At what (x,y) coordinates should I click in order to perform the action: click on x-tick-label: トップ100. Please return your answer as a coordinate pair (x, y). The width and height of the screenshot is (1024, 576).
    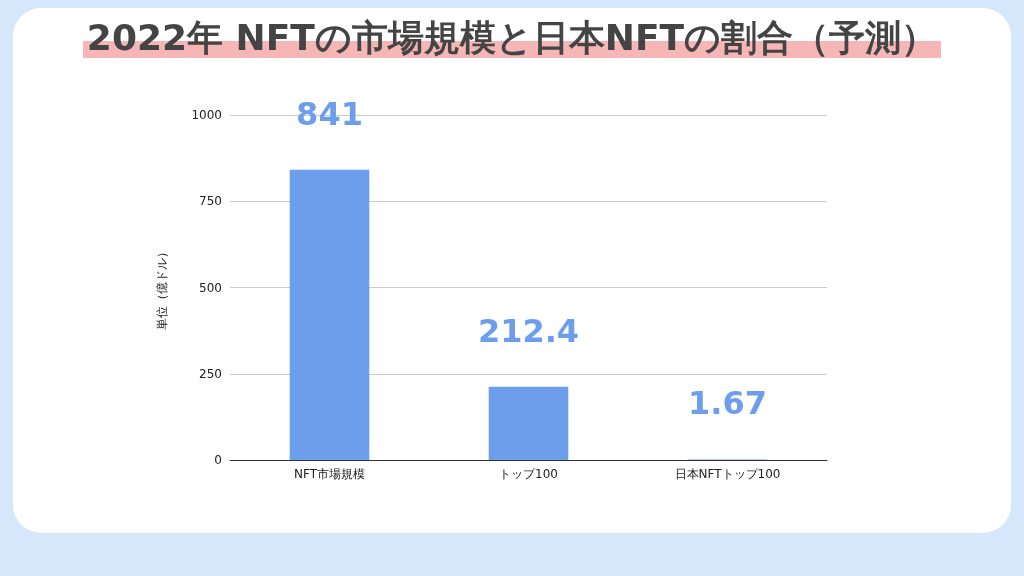
    Looking at the image, I should click on (528, 474).